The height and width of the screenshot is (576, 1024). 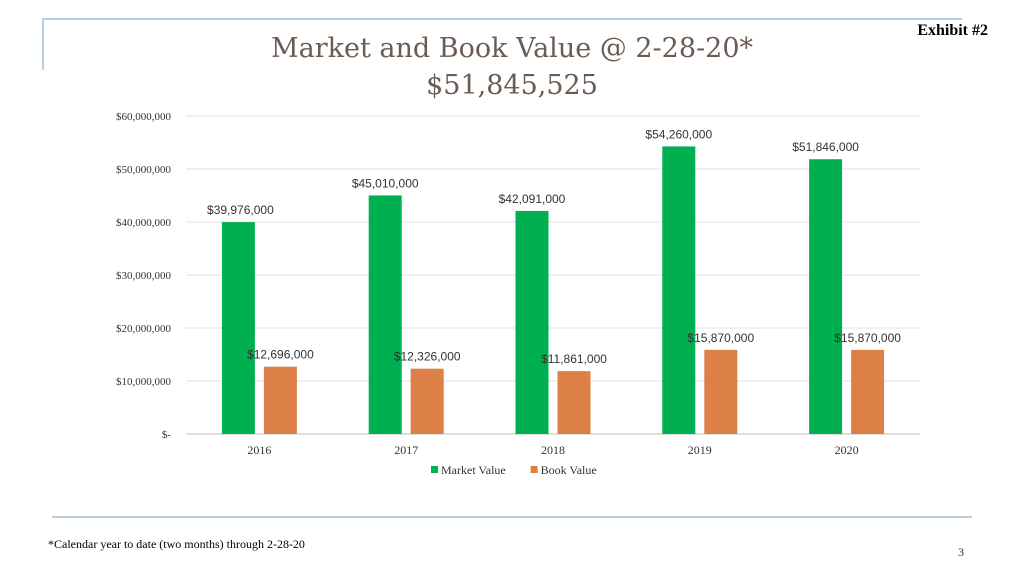 I want to click on data-label: $12,326,000, so click(x=427, y=357).